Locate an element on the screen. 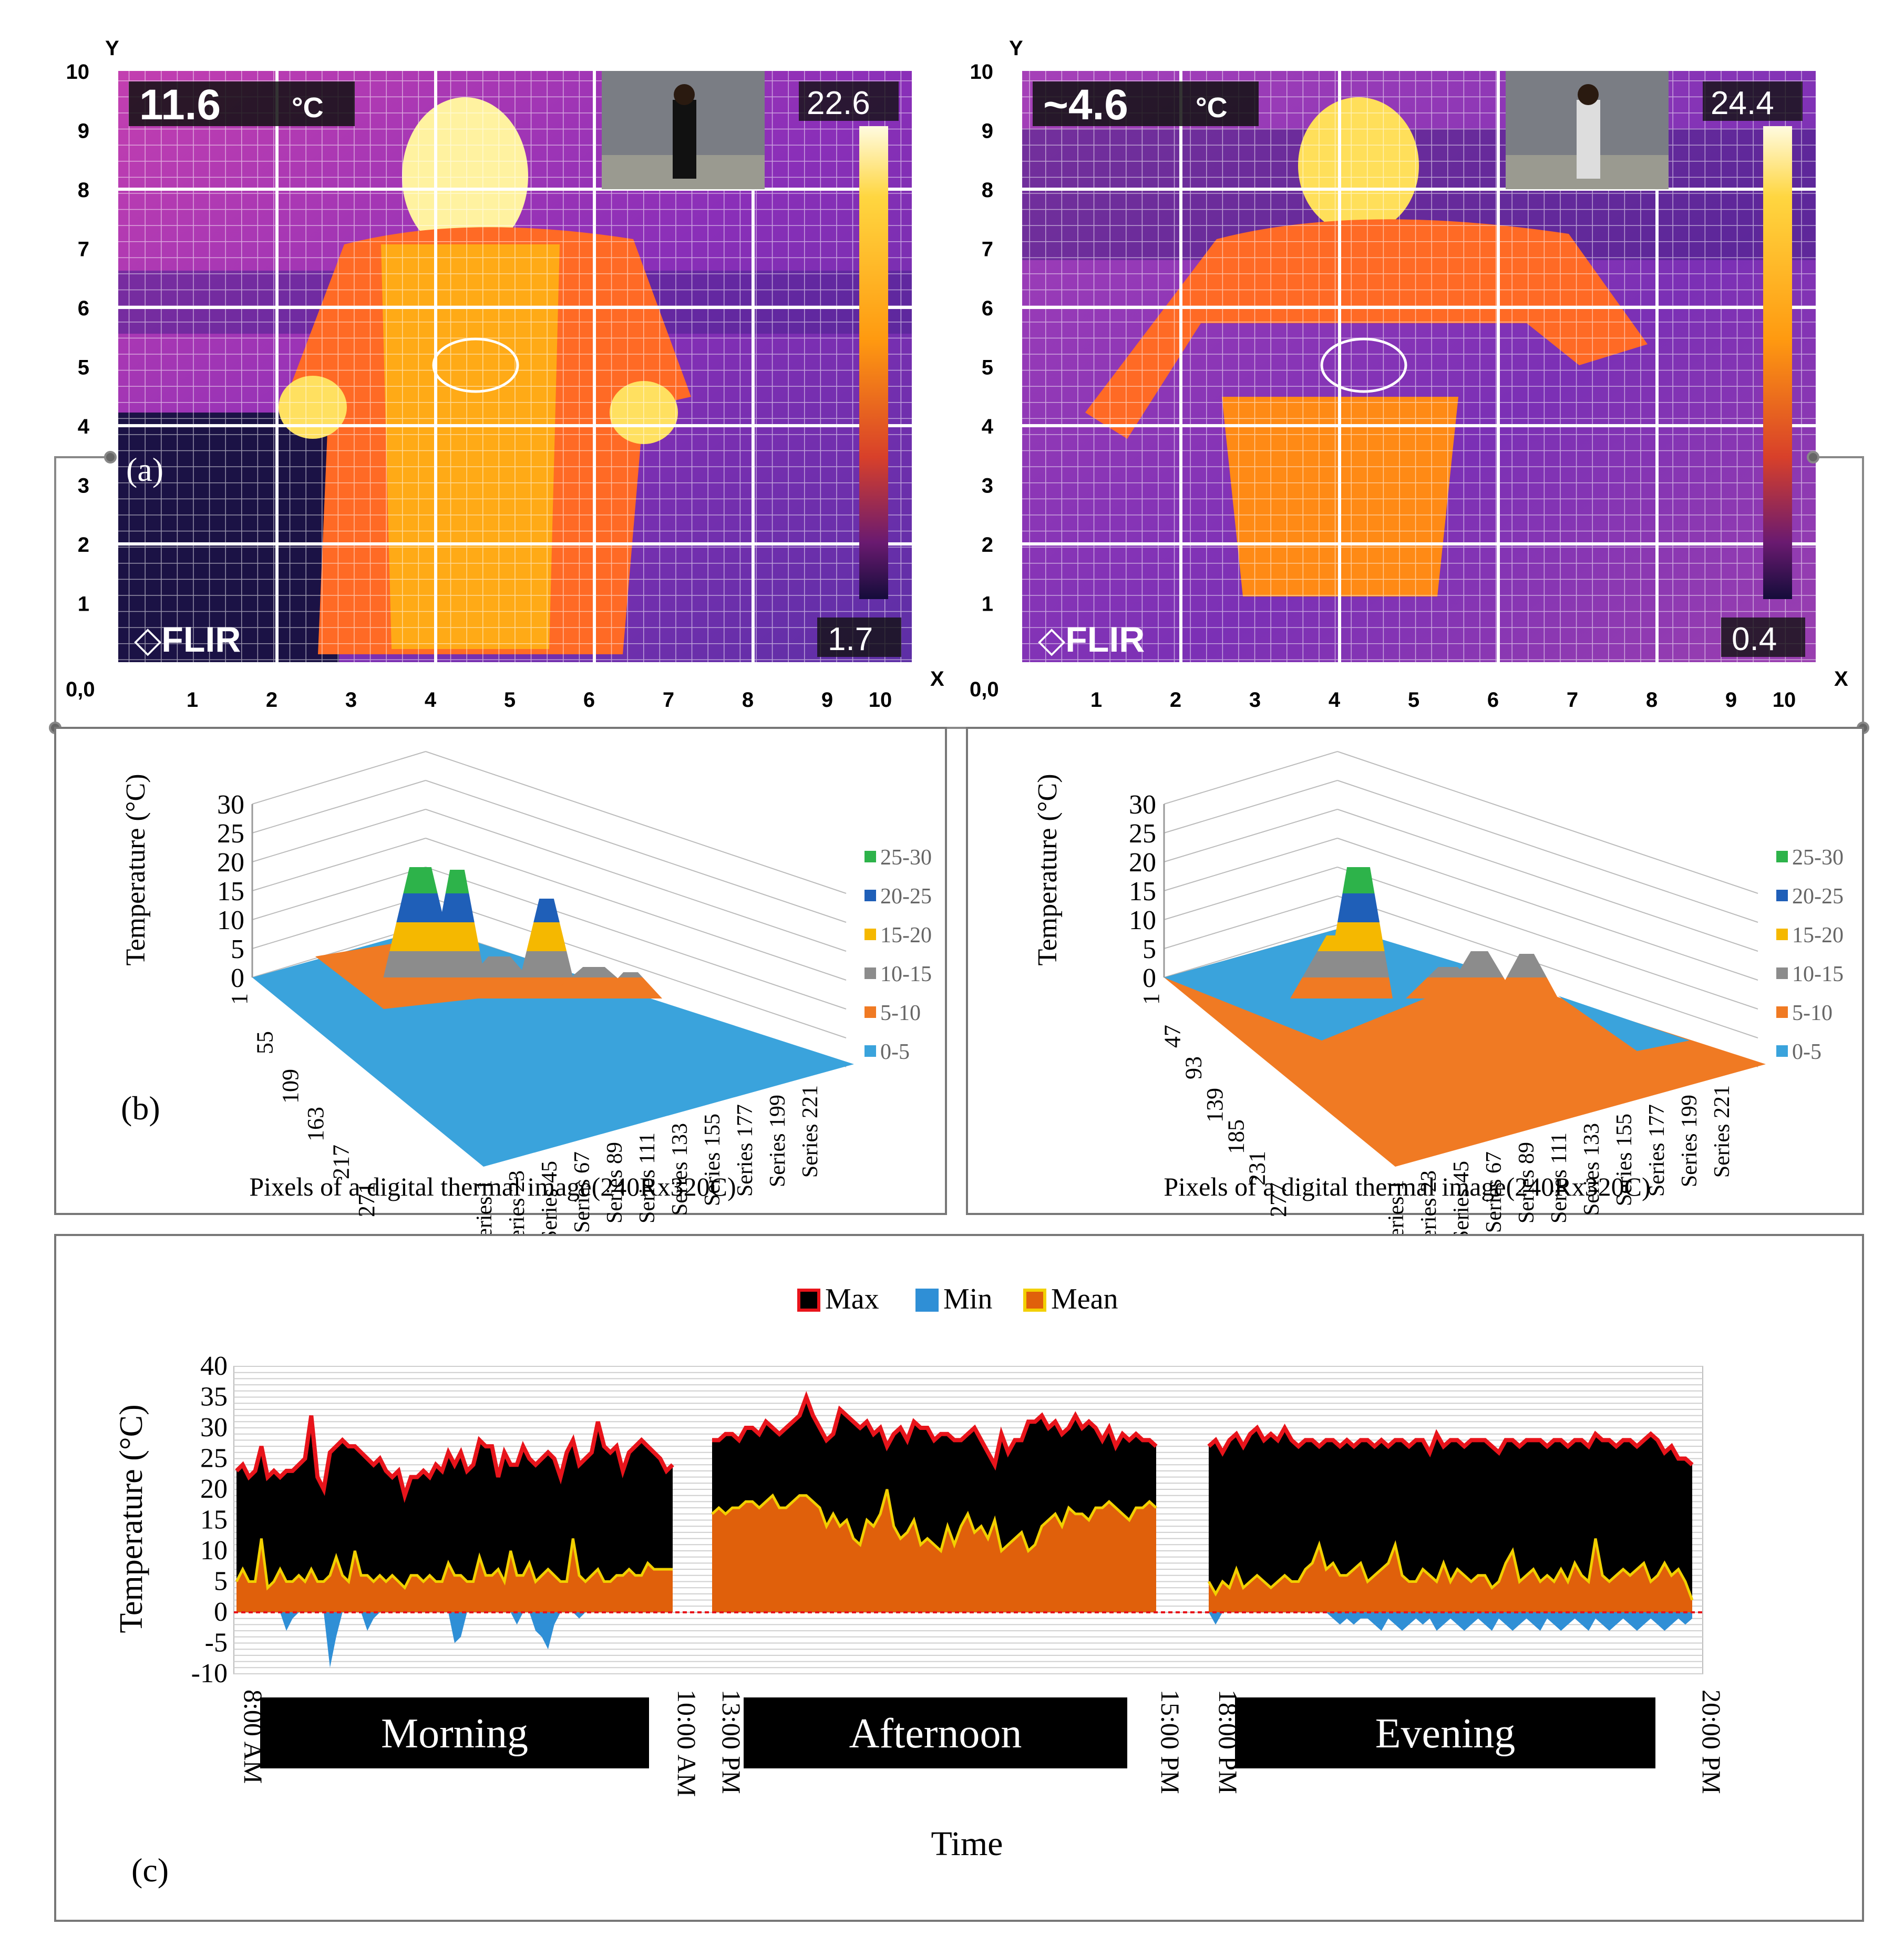  y-tick-label: 4 is located at coordinates (988, 427).